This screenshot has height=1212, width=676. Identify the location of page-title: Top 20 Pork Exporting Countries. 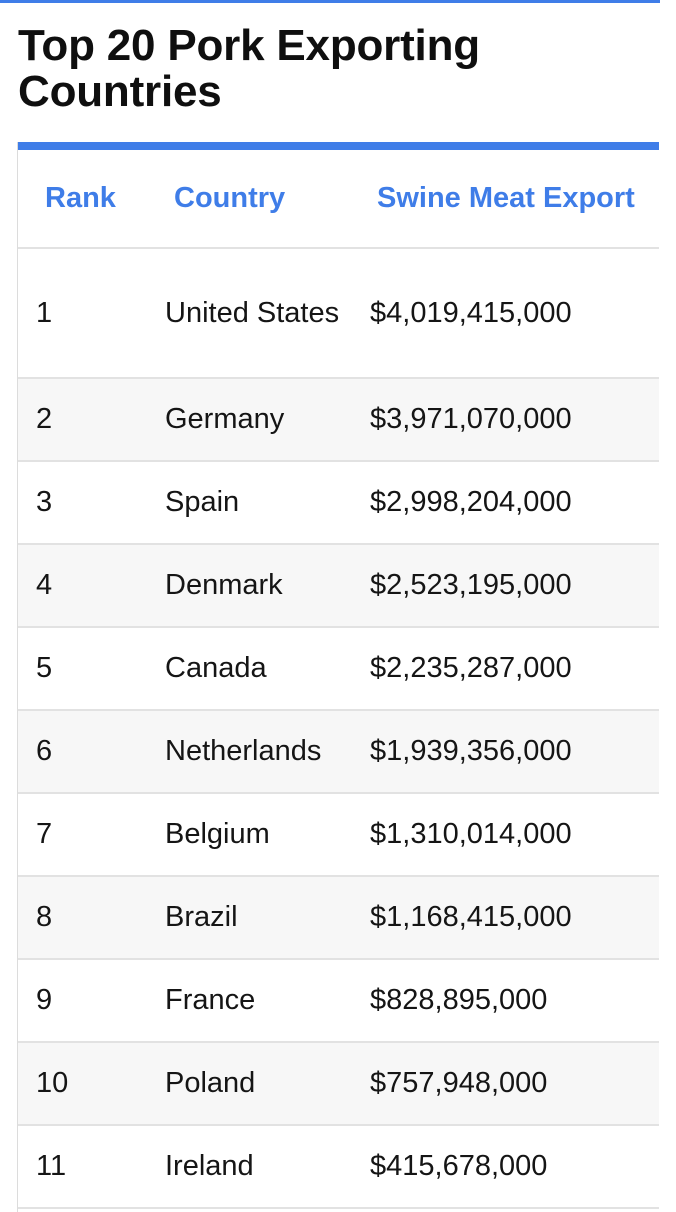
(249, 68).